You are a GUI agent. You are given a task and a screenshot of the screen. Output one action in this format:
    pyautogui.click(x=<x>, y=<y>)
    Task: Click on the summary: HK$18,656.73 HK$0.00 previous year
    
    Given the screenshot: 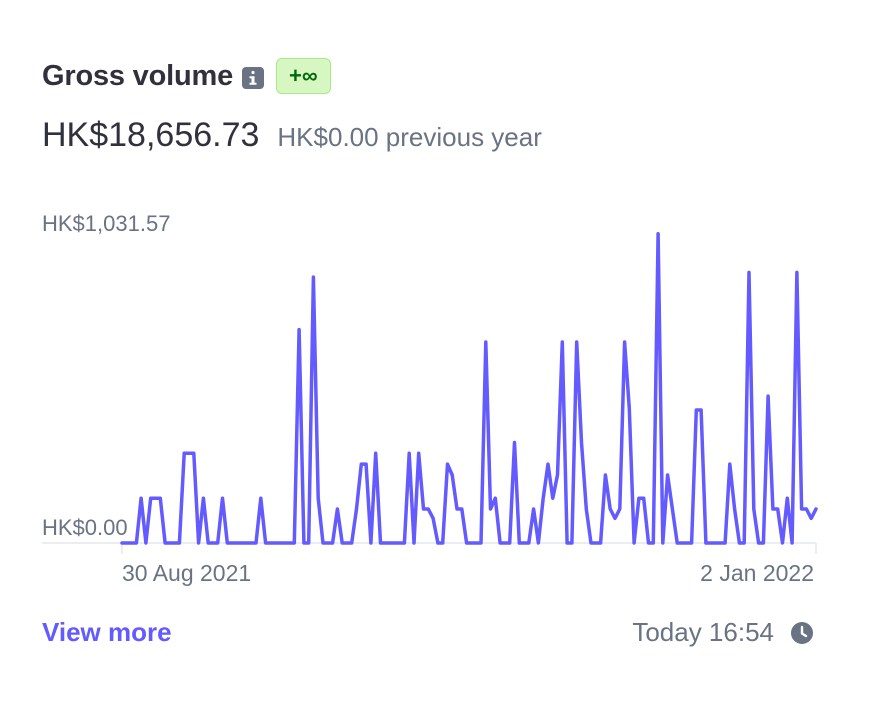 What is the action you would take?
    pyautogui.click(x=292, y=135)
    